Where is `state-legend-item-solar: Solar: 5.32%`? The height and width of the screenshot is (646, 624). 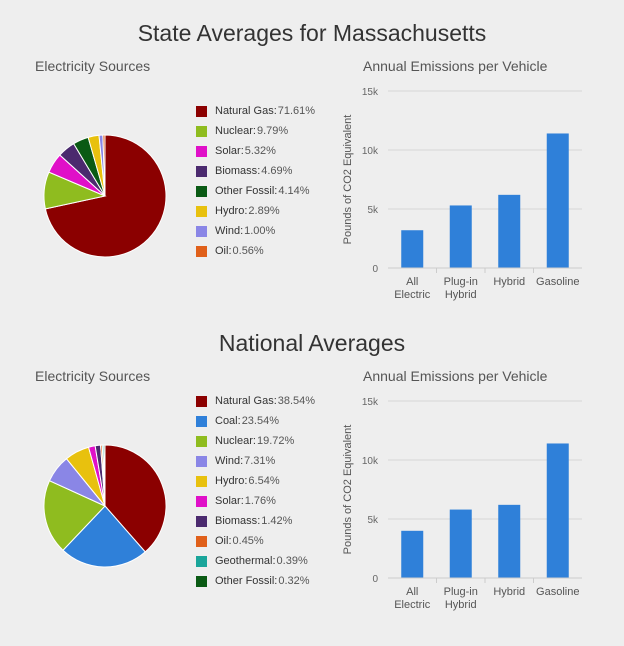
state-legend-item-solar: Solar: 5.32% is located at coordinates (255, 151).